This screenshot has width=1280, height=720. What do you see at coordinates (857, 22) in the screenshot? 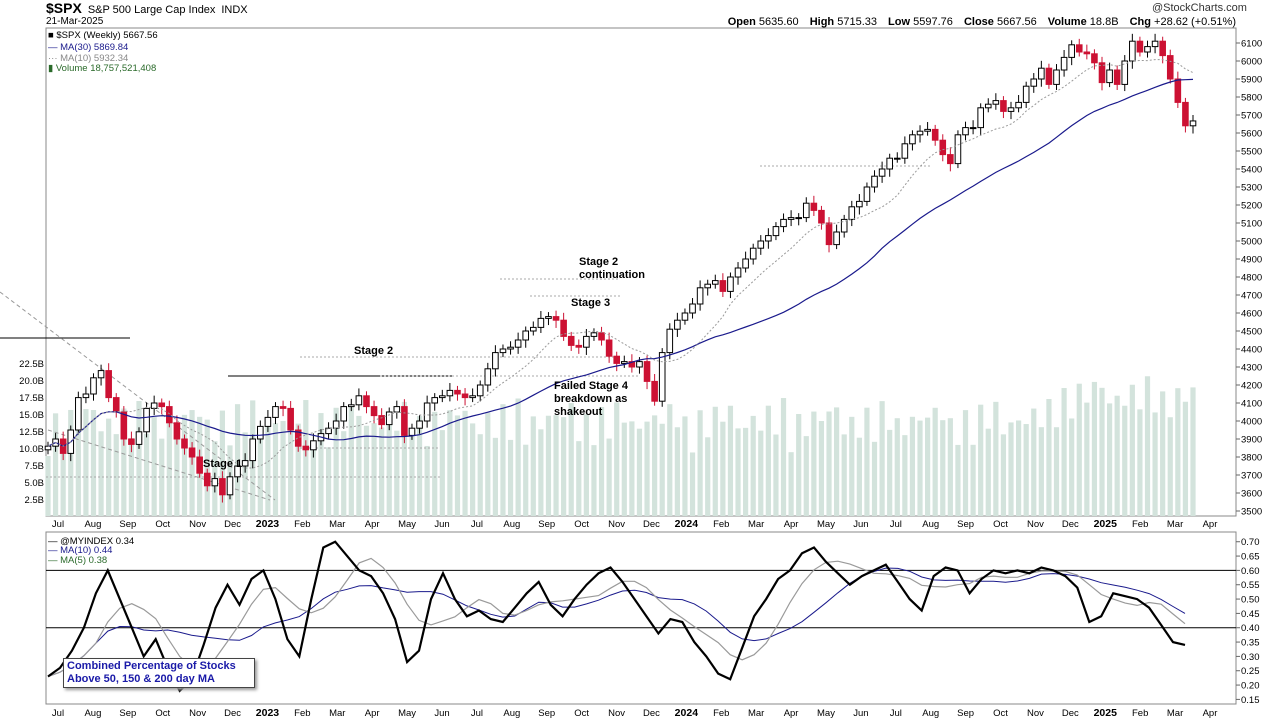
I see `high-value: 5715.33` at bounding box center [857, 22].